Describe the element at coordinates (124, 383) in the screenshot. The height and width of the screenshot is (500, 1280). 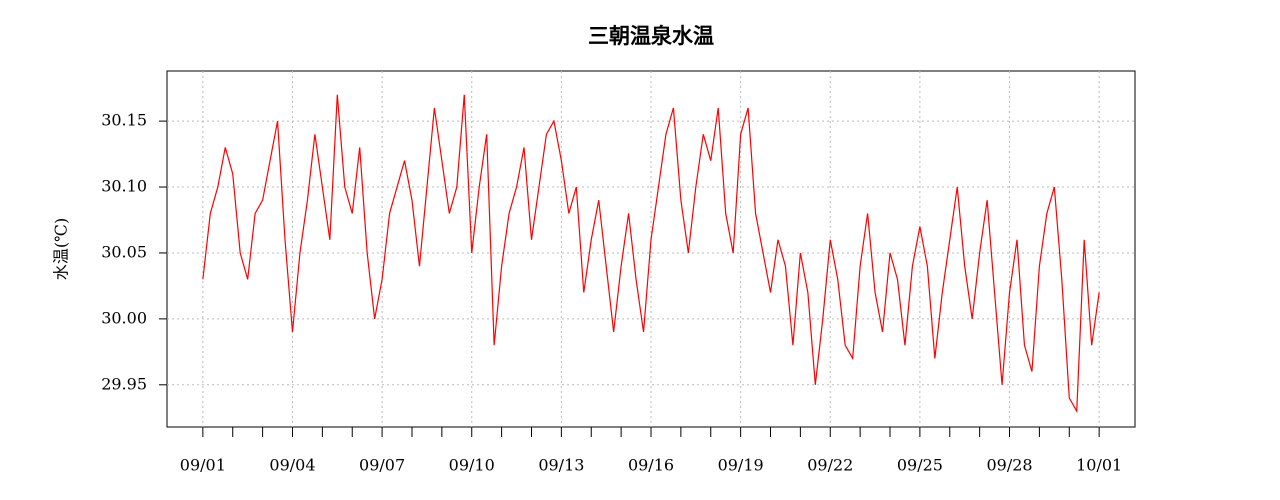
I see `y-tick-label: 29.95` at that location.